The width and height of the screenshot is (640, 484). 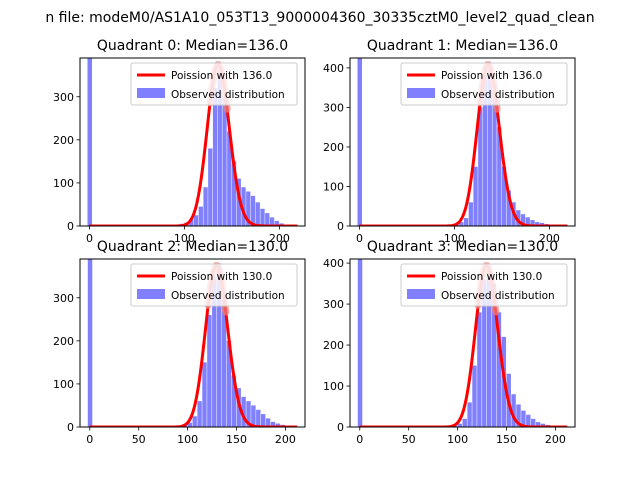 What do you see at coordinates (192, 46) in the screenshot?
I see `subplot-title: Quadrant 0: Median=136.0` at bounding box center [192, 46].